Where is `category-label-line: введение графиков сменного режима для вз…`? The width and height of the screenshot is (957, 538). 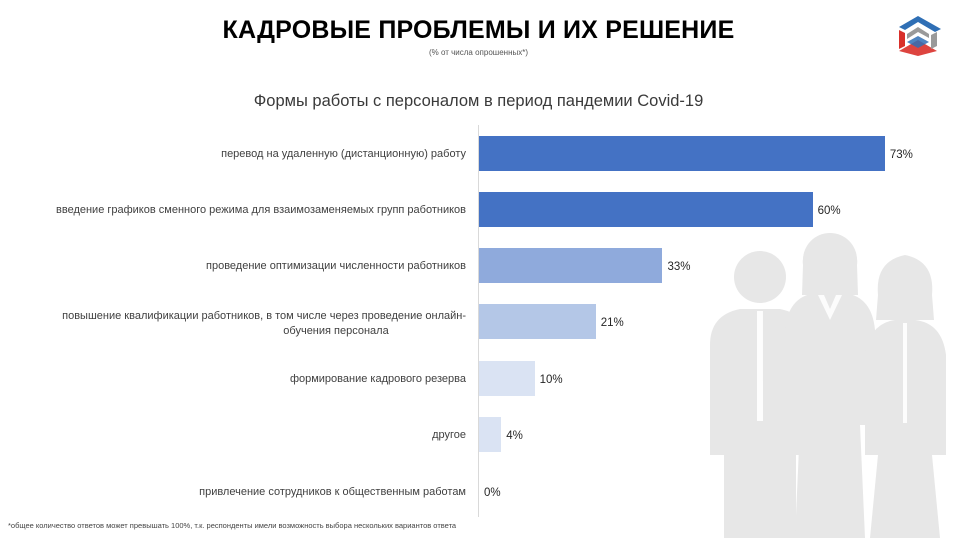
category-label-line: введение графиков сменного режима для вз… is located at coordinates (261, 210).